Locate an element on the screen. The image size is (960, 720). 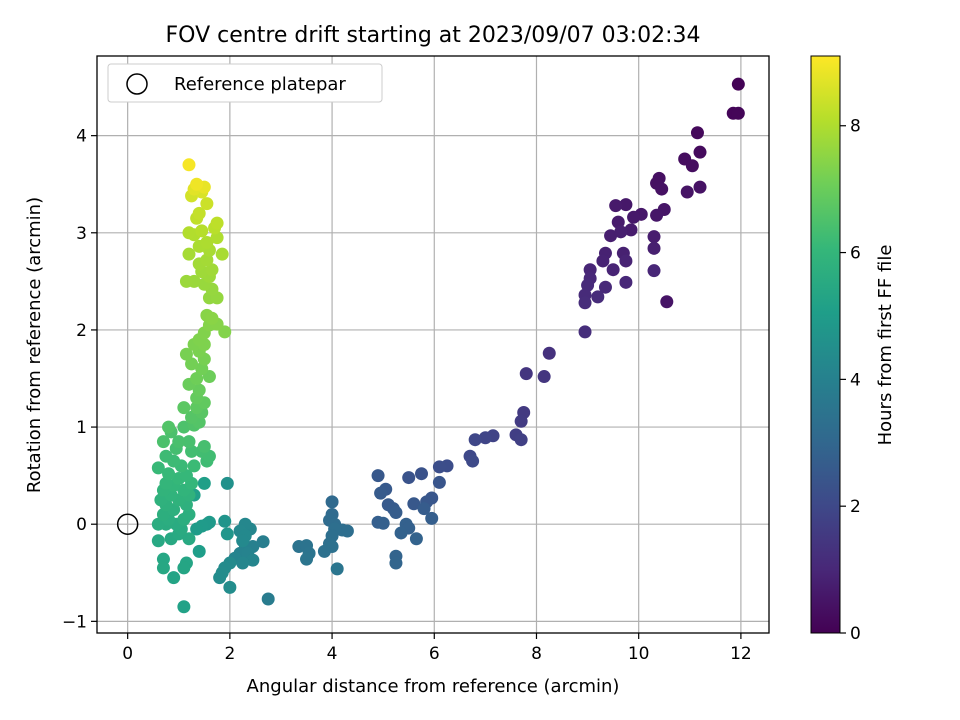
legend-box is located at coordinates (245, 83).